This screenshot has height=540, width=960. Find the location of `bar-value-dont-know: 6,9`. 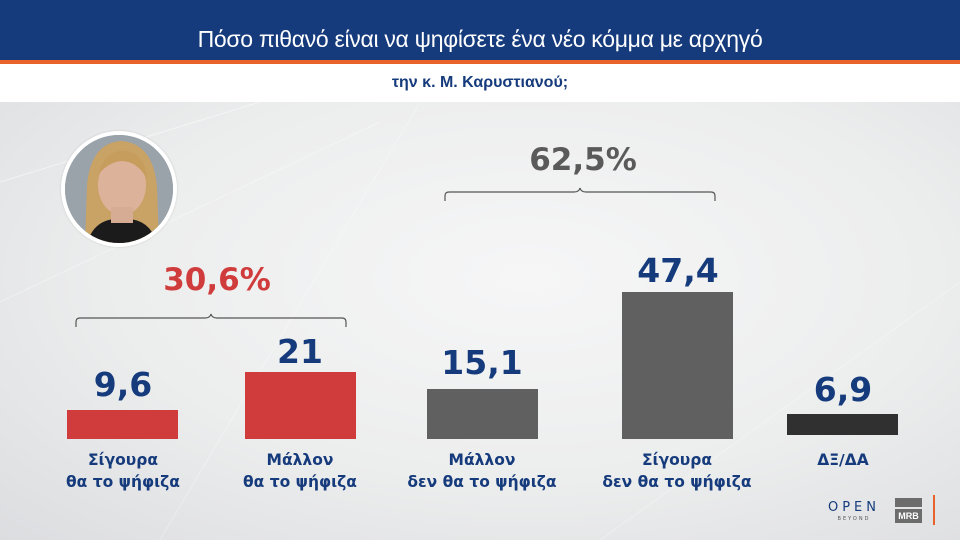

bar-value-dont-know: 6,9 is located at coordinates (843, 389).